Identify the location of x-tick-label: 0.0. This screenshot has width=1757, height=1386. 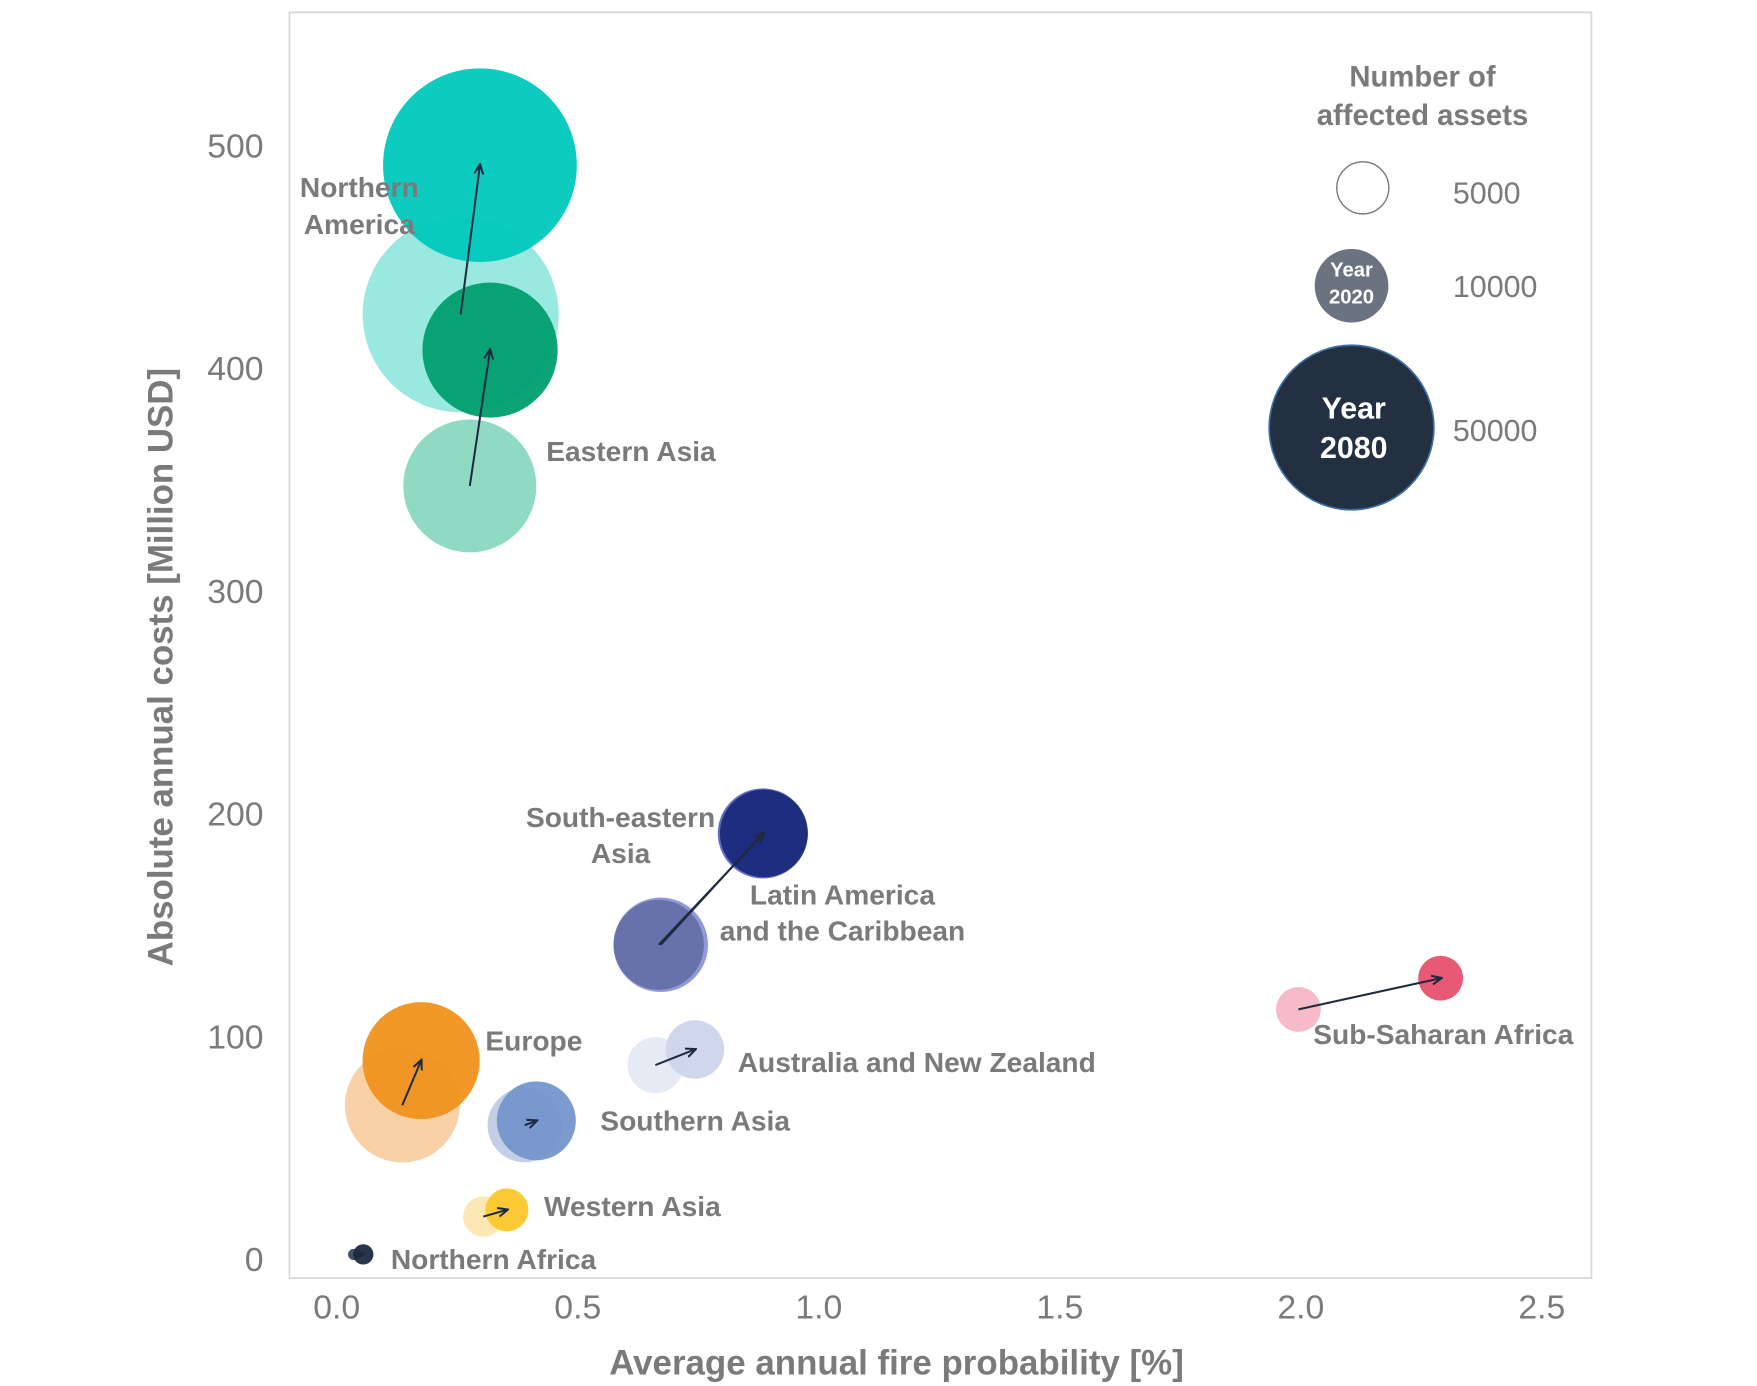
(336, 1308).